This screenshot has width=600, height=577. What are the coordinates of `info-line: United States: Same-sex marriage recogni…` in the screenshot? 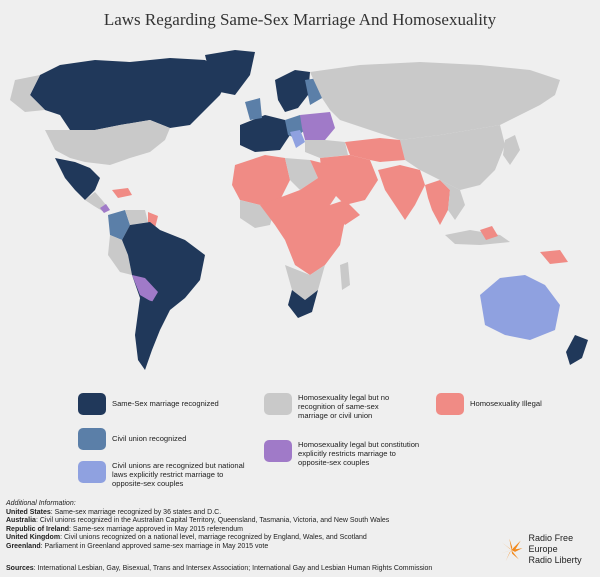 It's located at (114, 512).